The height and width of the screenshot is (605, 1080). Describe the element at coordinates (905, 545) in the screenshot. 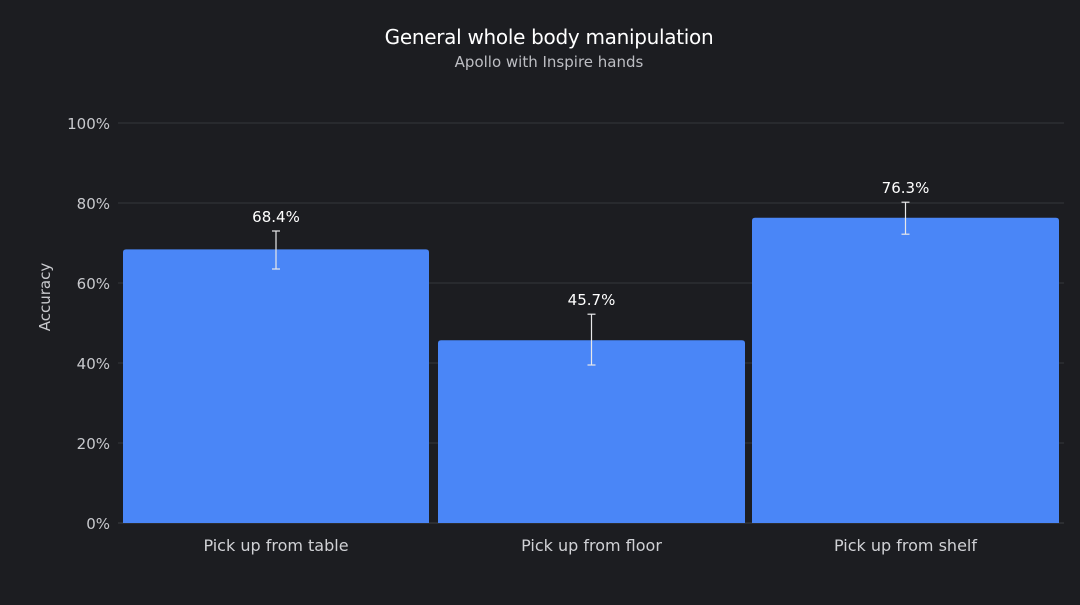

I see `x-tick-label: Pick up from shelf` at that location.